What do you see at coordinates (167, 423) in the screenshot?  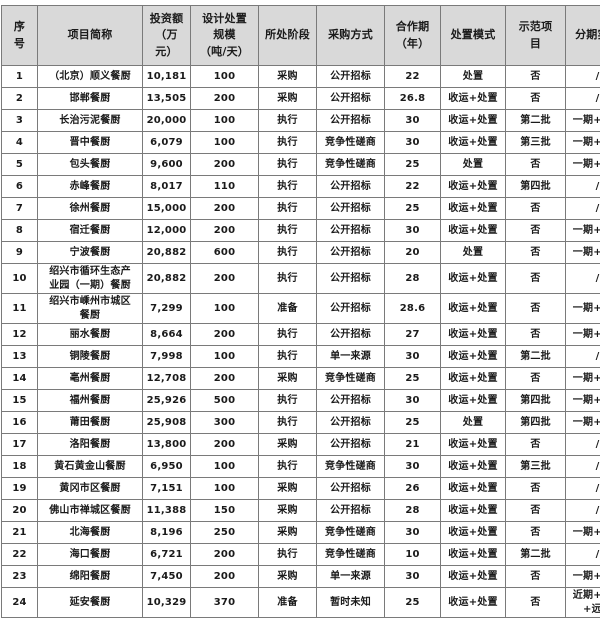 I see `cell-amount: 25,908` at bounding box center [167, 423].